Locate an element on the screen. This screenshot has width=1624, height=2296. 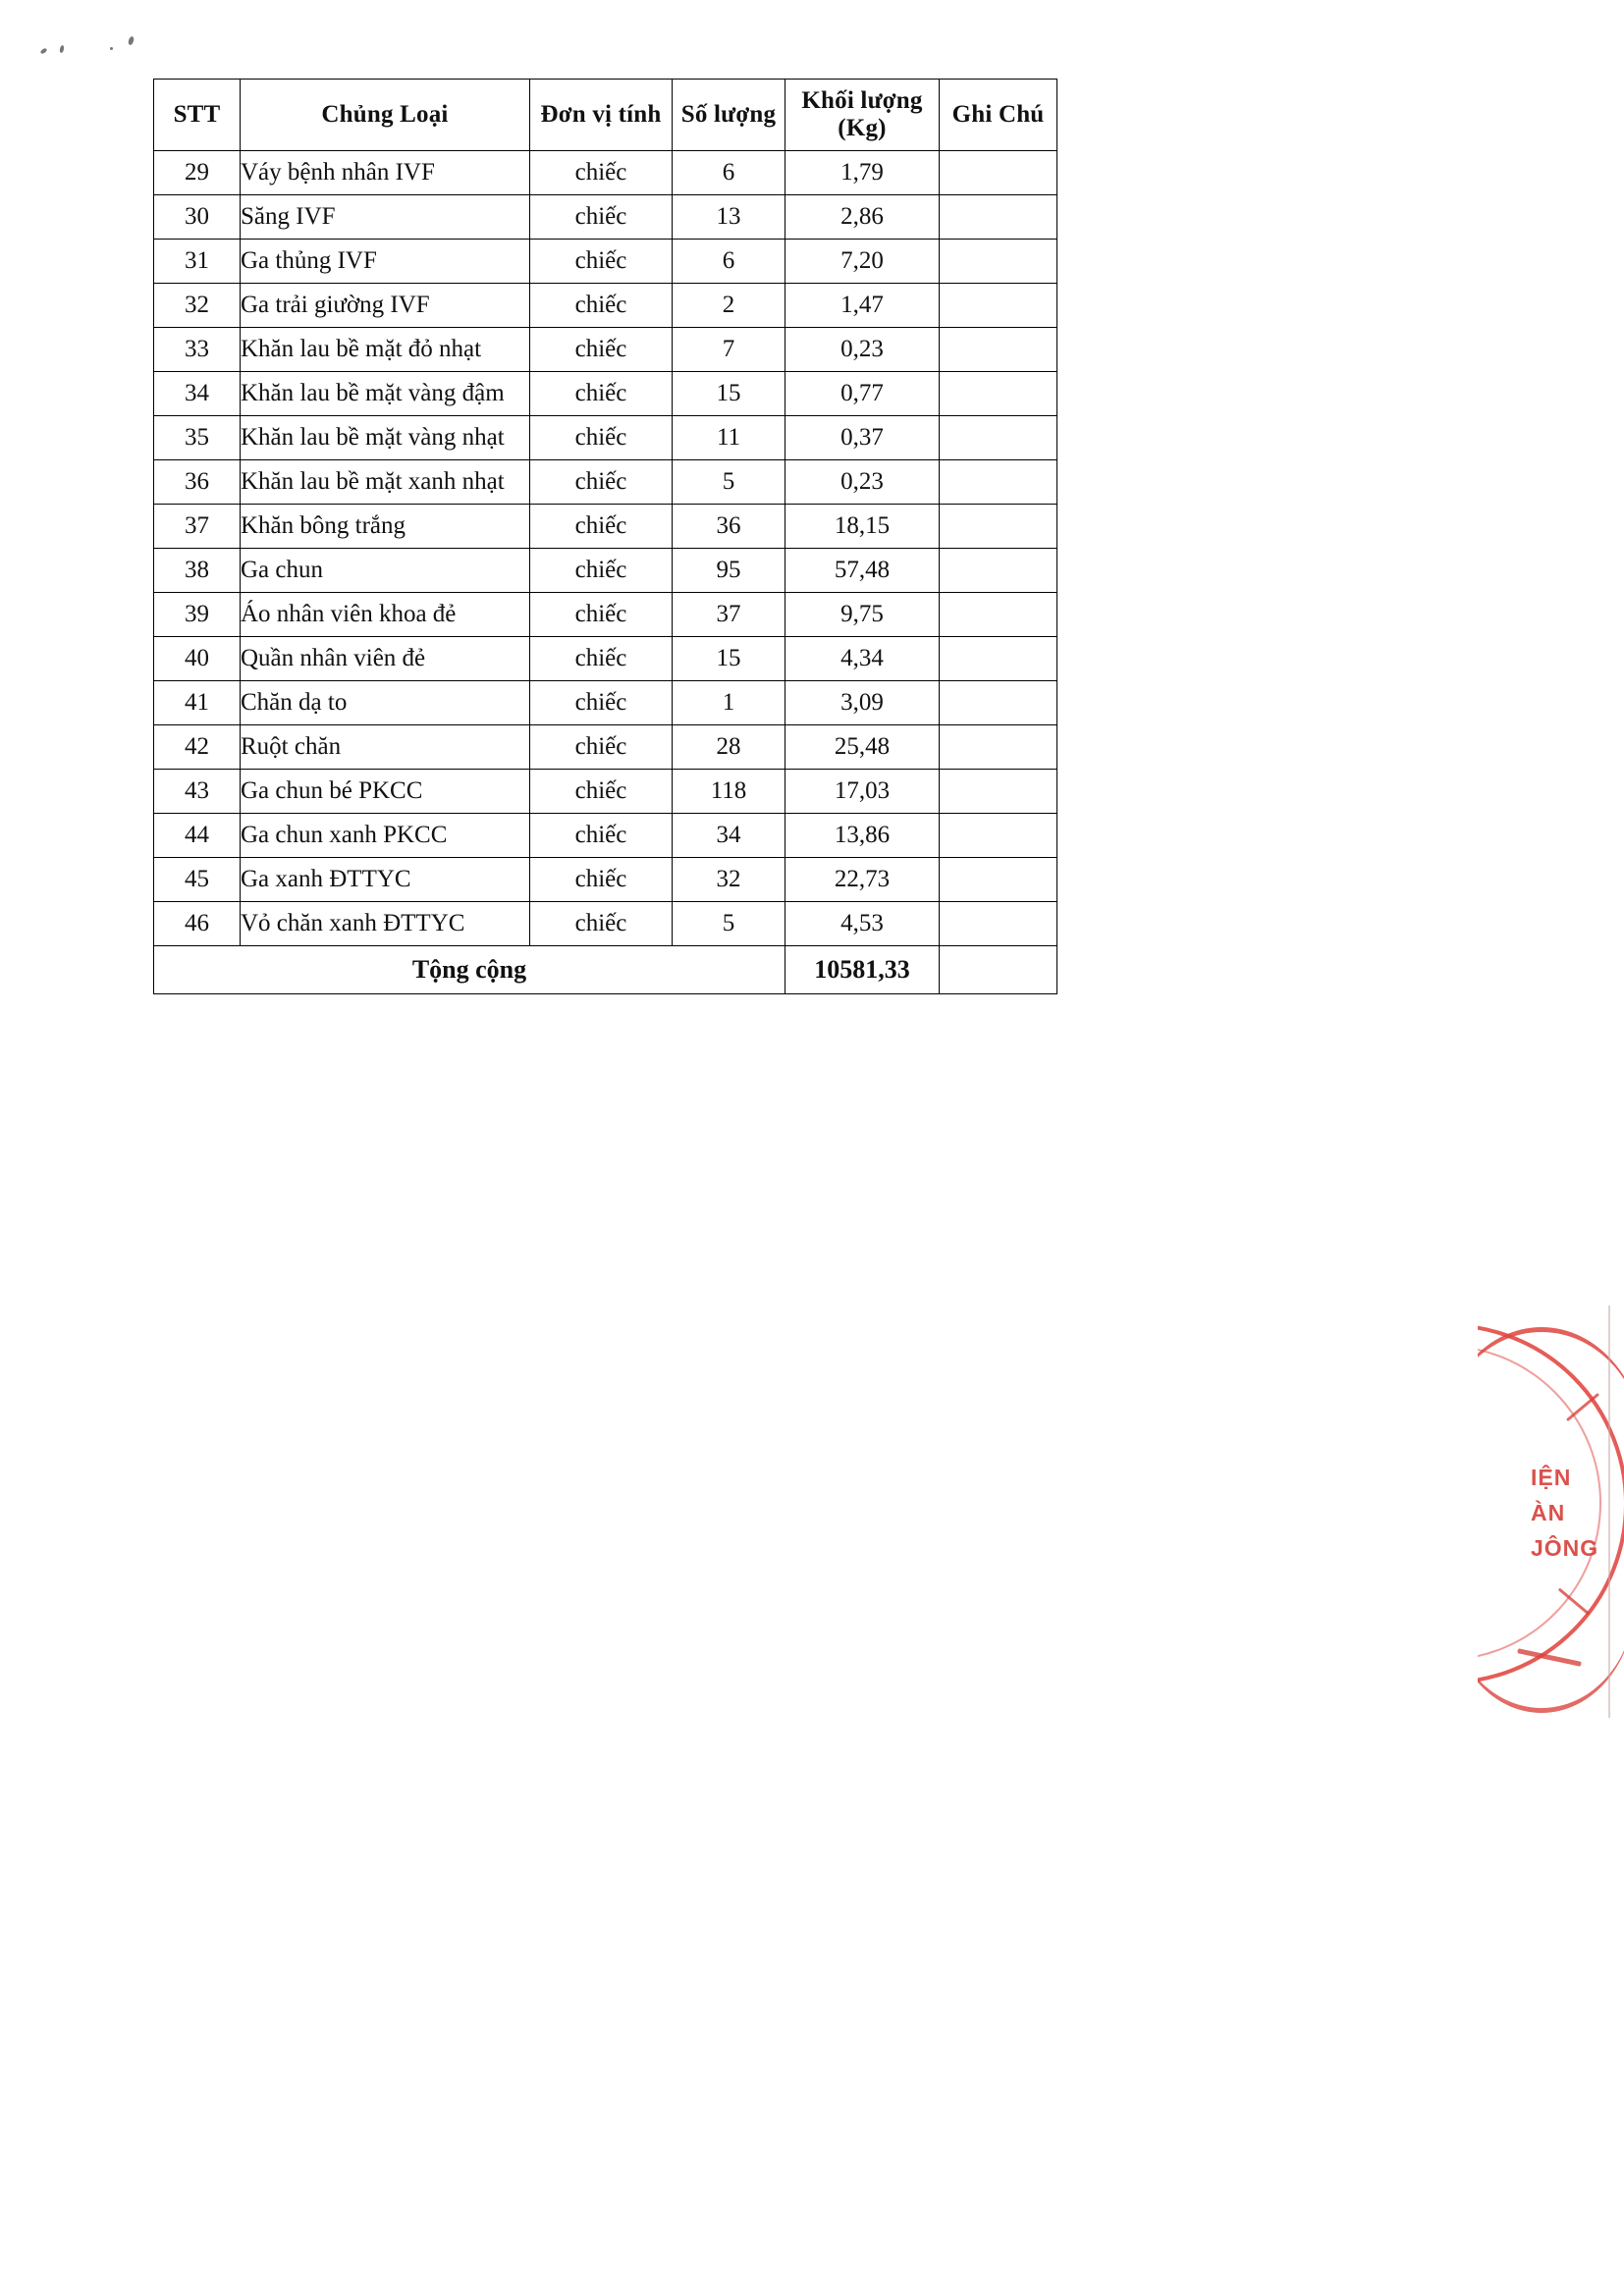
seal-arc-bottom-icon is located at coordinates (1551, 1656).